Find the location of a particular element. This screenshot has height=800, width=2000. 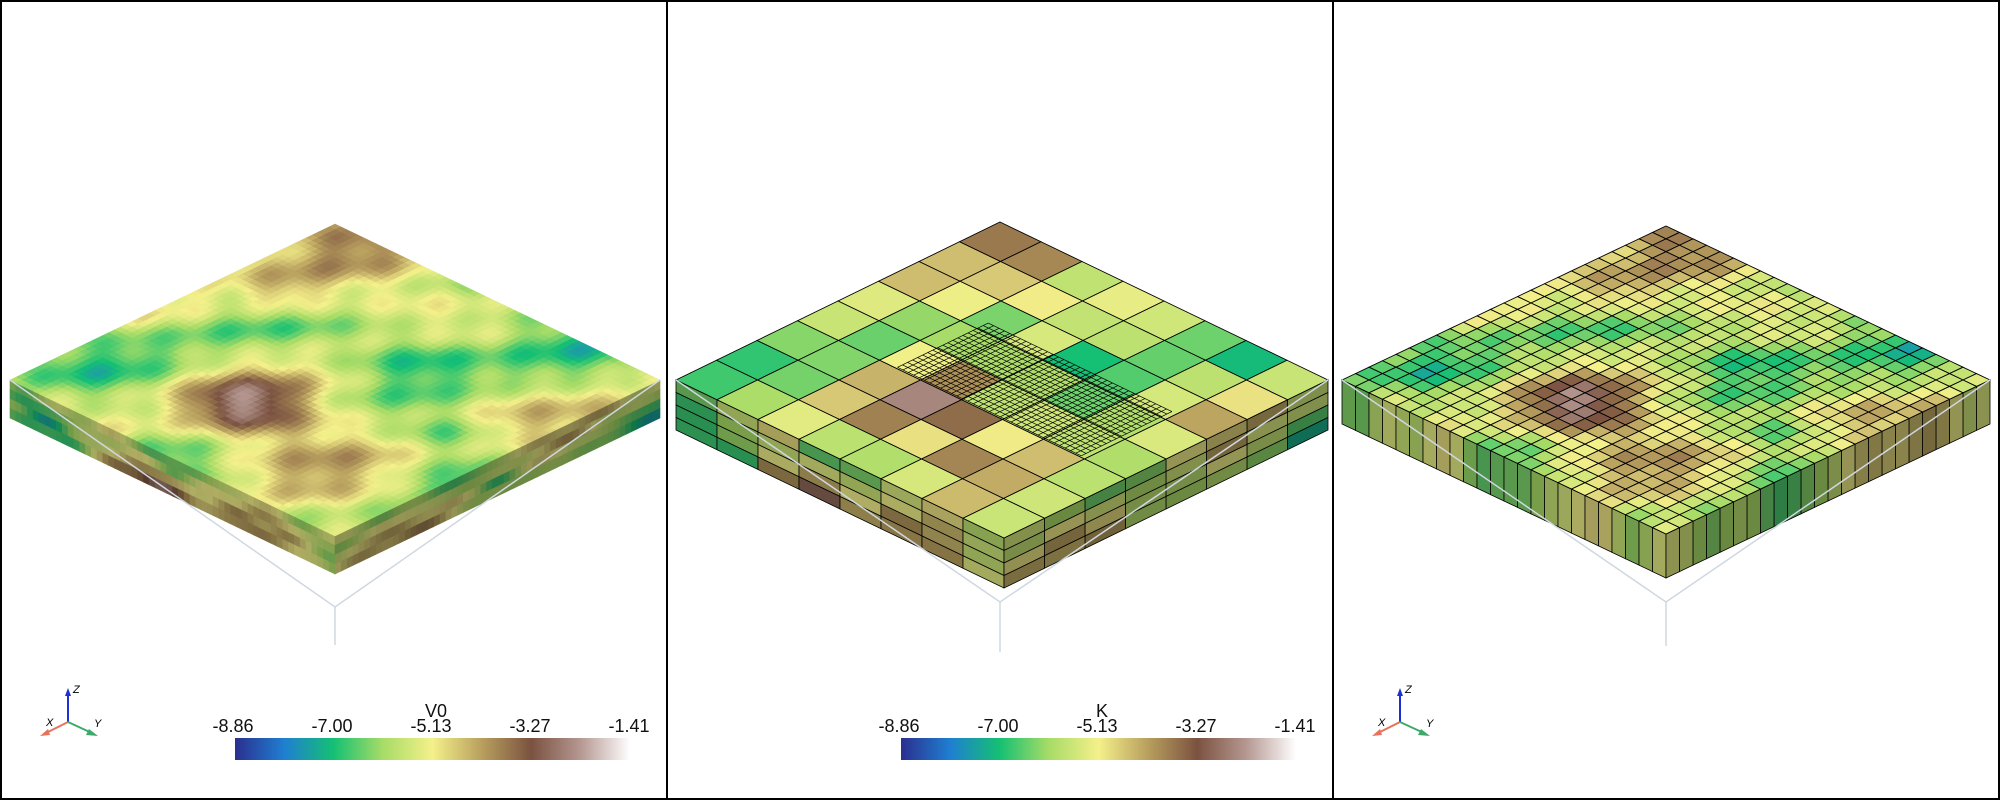

colorbar-title: K is located at coordinates (1102, 711).